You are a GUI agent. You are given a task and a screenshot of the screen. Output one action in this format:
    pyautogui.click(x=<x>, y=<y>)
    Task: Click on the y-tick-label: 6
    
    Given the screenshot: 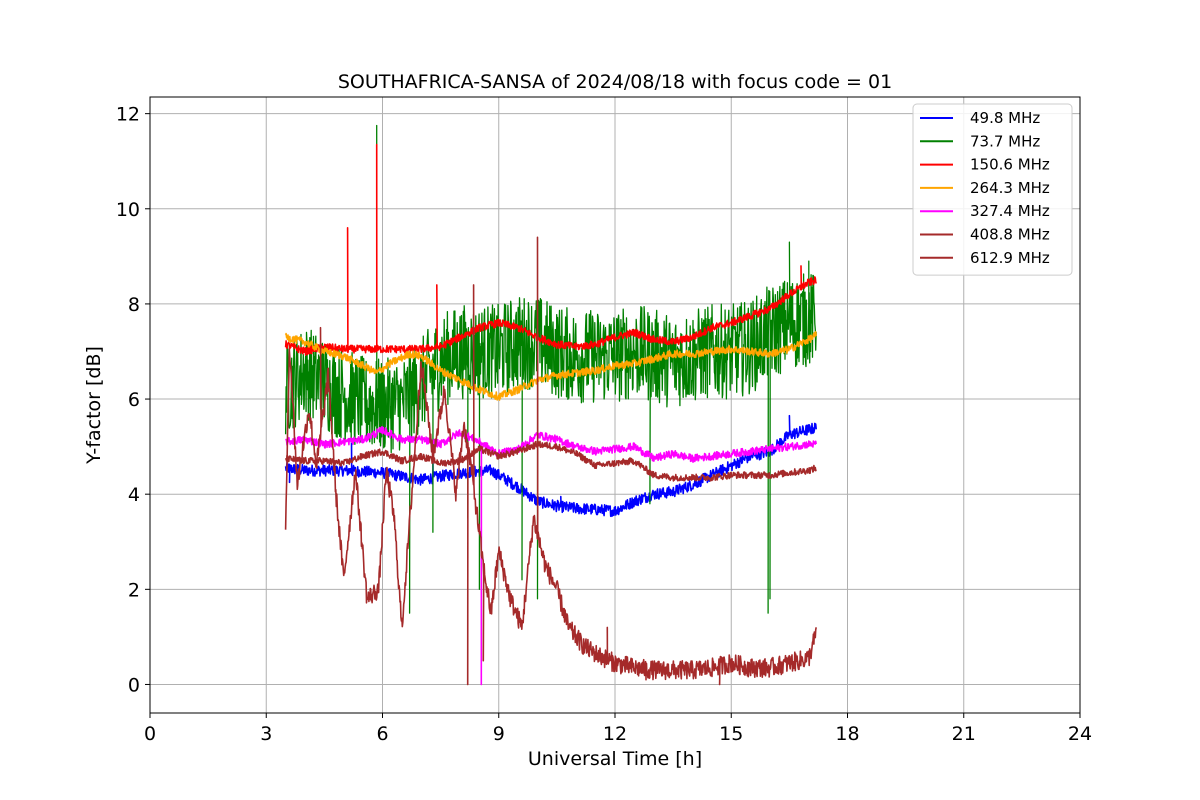 What is the action you would take?
    pyautogui.click(x=134, y=400)
    